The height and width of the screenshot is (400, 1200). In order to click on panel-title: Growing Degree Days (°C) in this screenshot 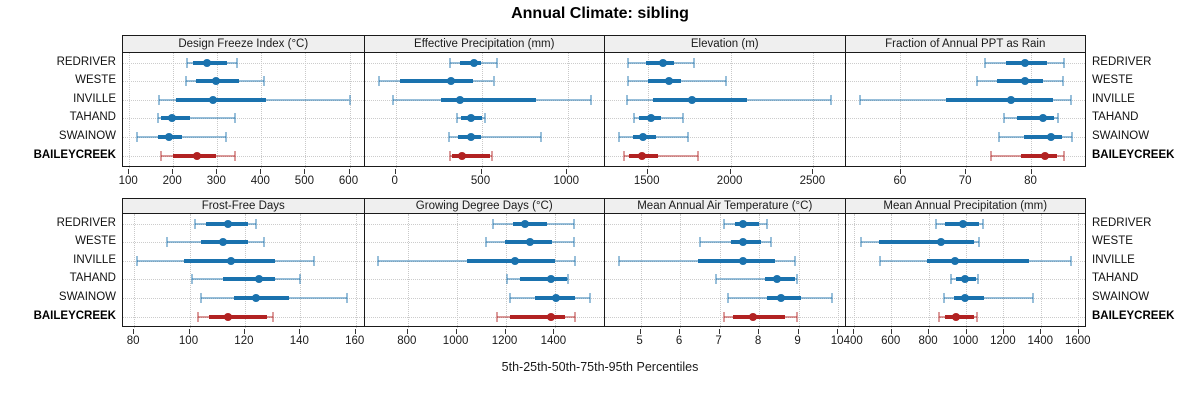, I will do `click(484, 206)`.